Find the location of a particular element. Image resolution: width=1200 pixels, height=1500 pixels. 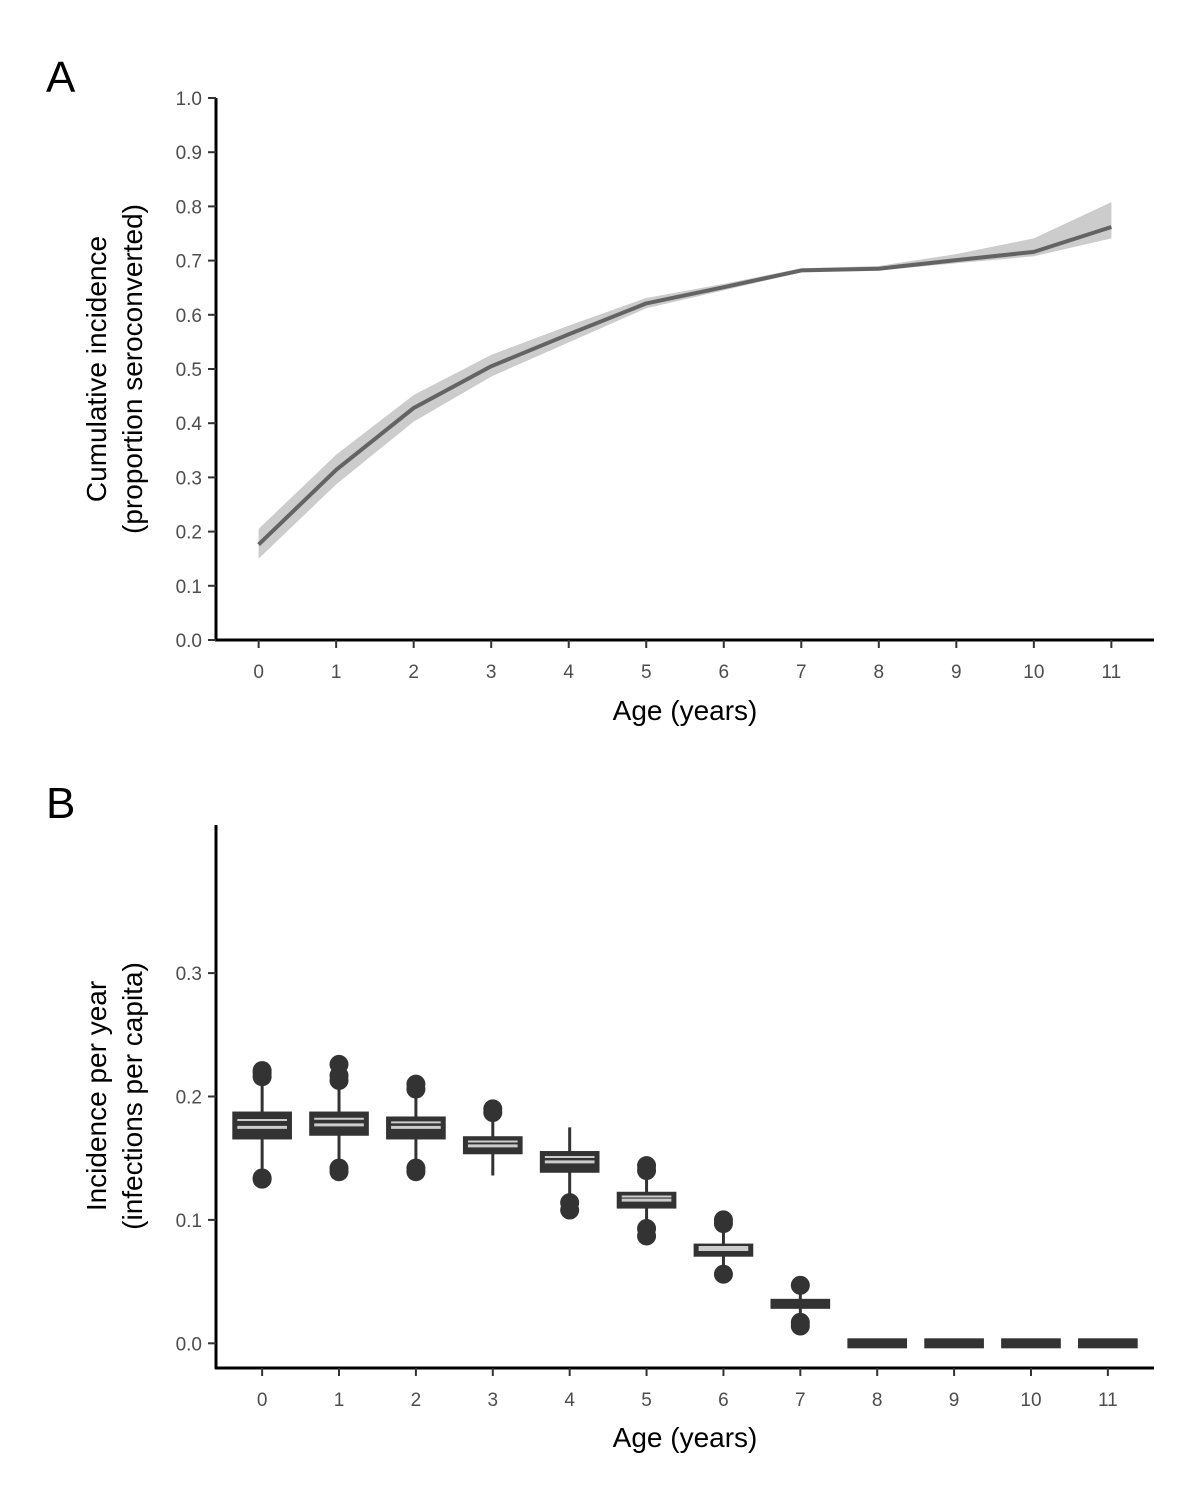

a-x-tick-label: 1 is located at coordinates (336, 672).